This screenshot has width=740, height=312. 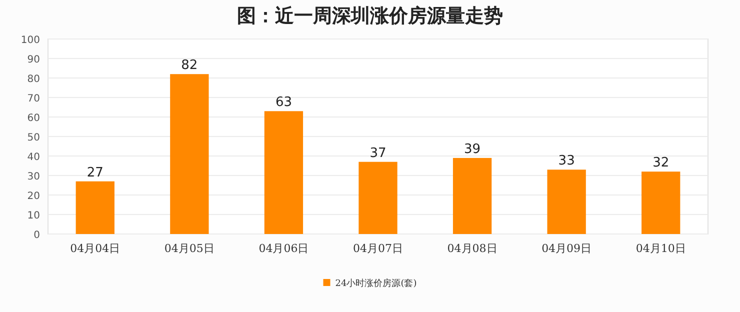 I want to click on legend-label: 24小时涨价房源(套), so click(x=376, y=283).